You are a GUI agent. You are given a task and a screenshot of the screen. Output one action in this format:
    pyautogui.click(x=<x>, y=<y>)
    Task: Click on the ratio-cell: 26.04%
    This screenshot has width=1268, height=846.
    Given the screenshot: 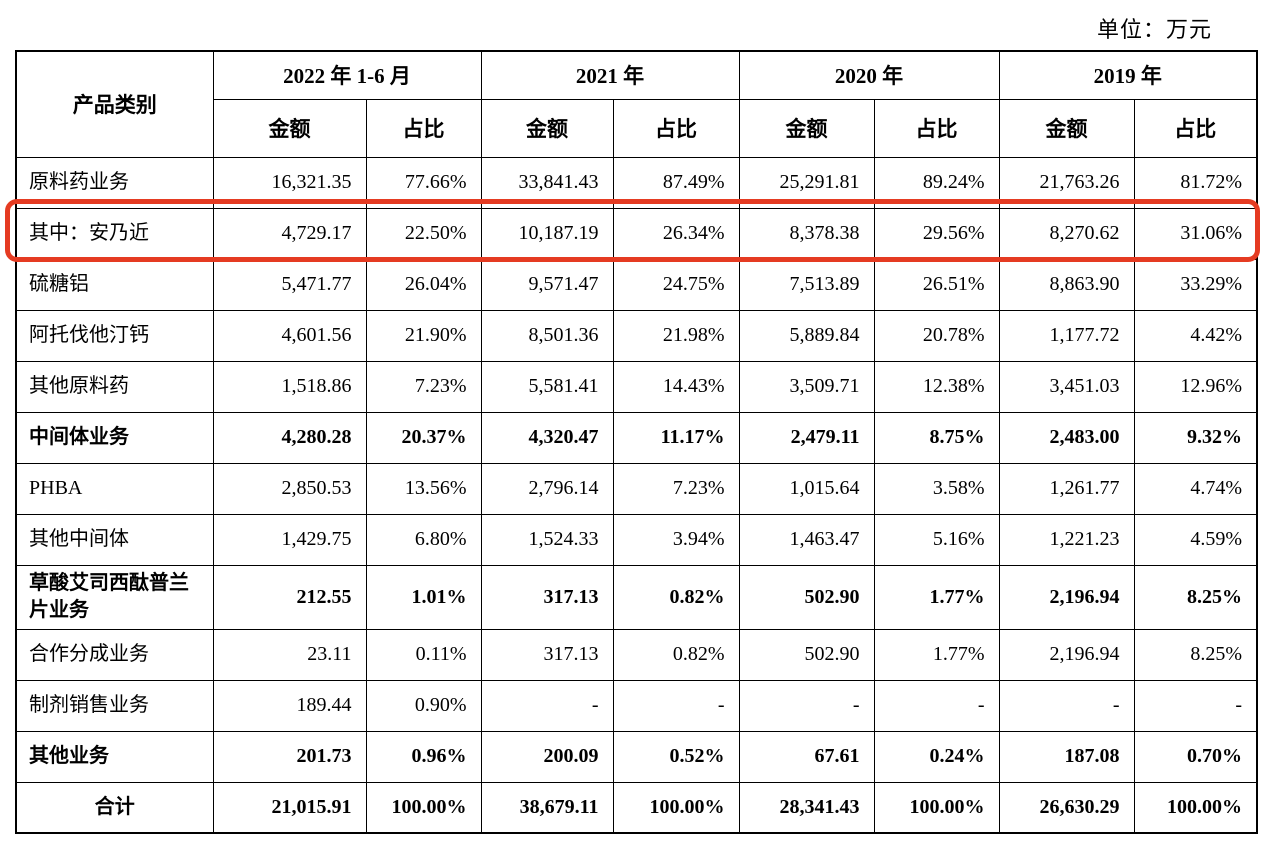 What is the action you would take?
    pyautogui.click(x=423, y=284)
    